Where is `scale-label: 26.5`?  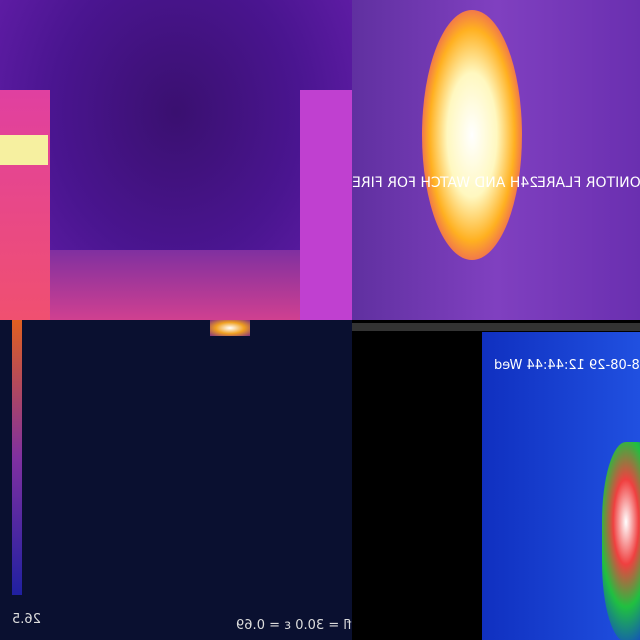 scale-label: 26.5 is located at coordinates (26, 619).